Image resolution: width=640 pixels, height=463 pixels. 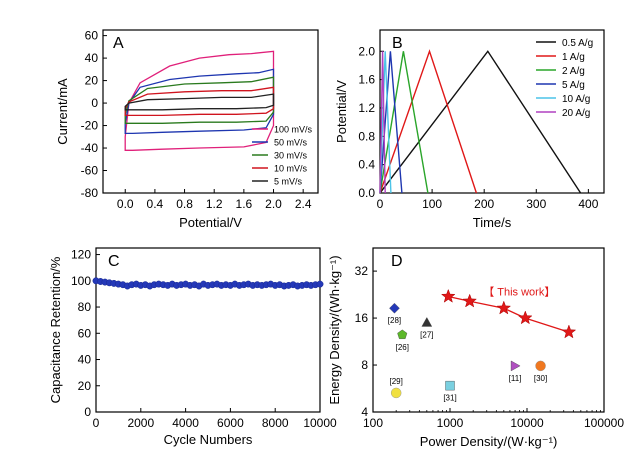 What do you see at coordinates (114, 261) in the screenshot?
I see `panel-letter: C` at bounding box center [114, 261].